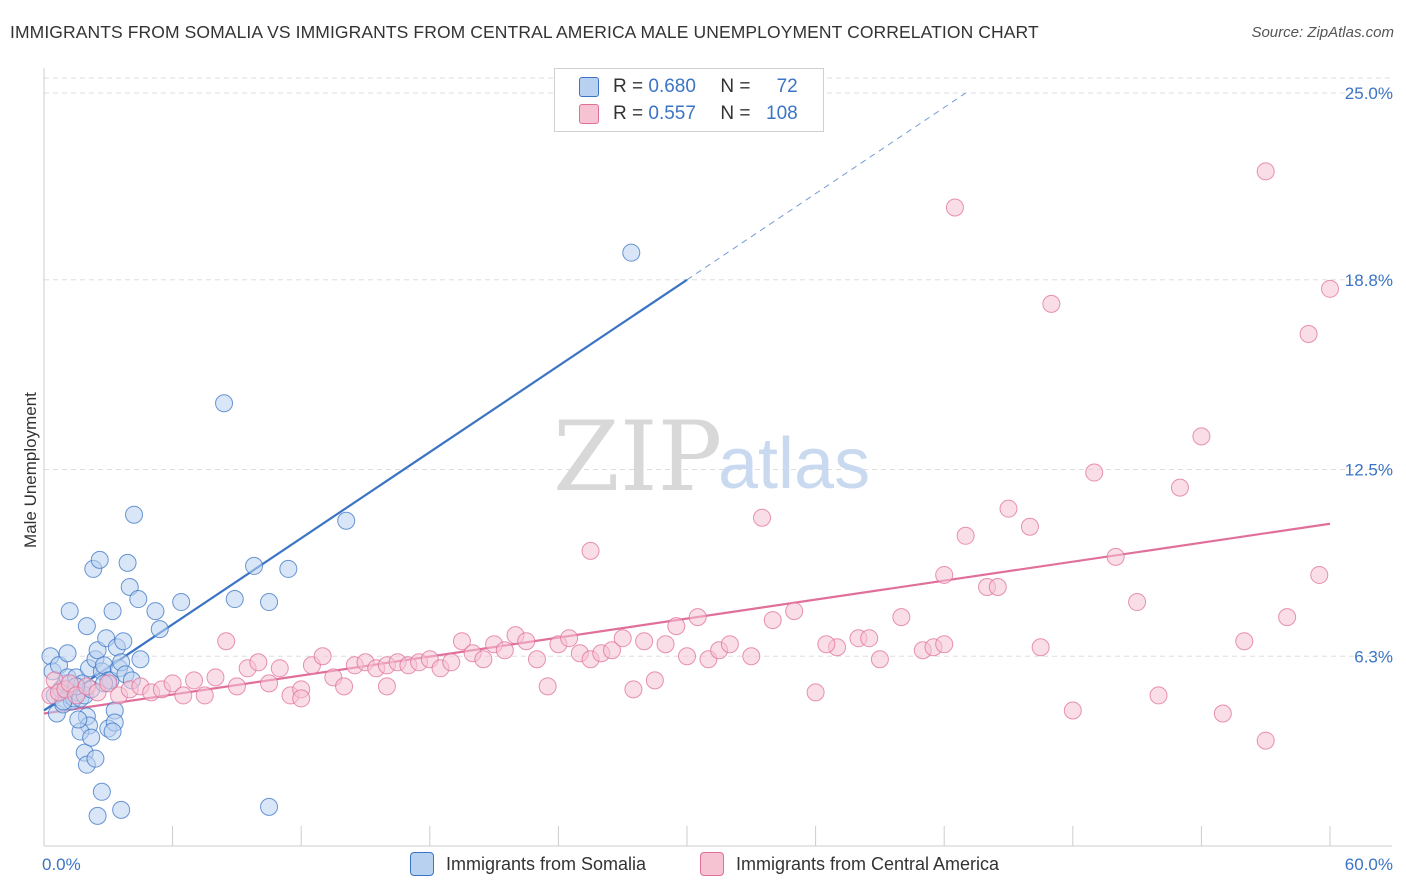 This screenshot has width=1406, height=892. What do you see at coordinates (689, 100) in the screenshot?
I see `stats-box: R = 0.680 N = 72 R = 0.557 N = 108` at bounding box center [689, 100].